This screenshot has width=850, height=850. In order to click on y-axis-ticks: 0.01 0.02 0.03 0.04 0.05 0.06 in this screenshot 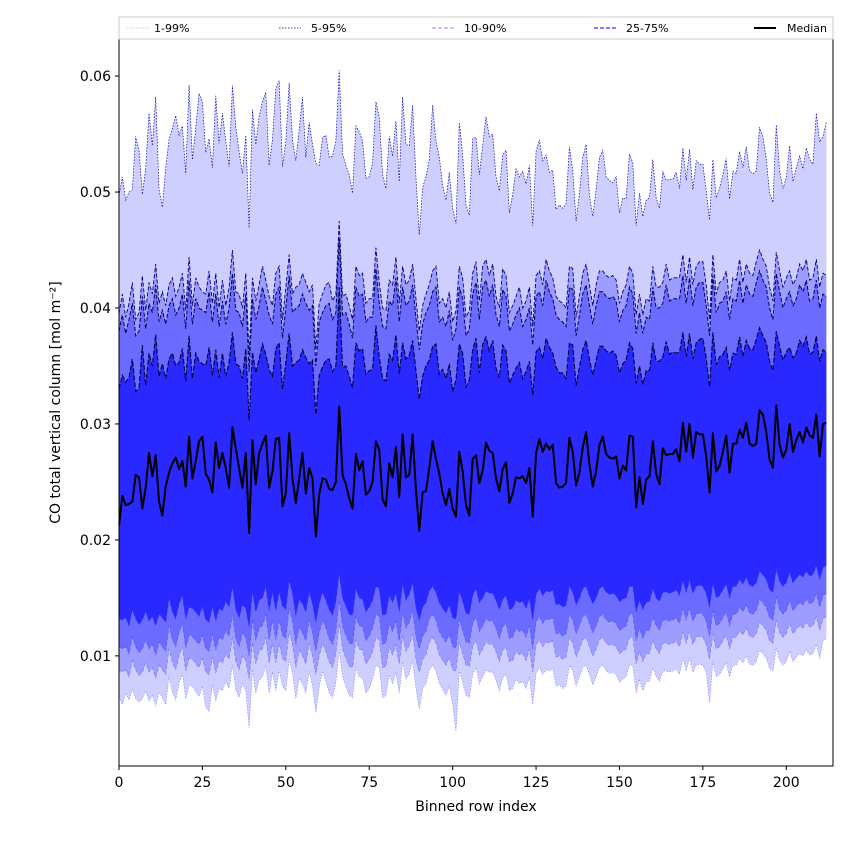, I will do `click(99, 367)`.